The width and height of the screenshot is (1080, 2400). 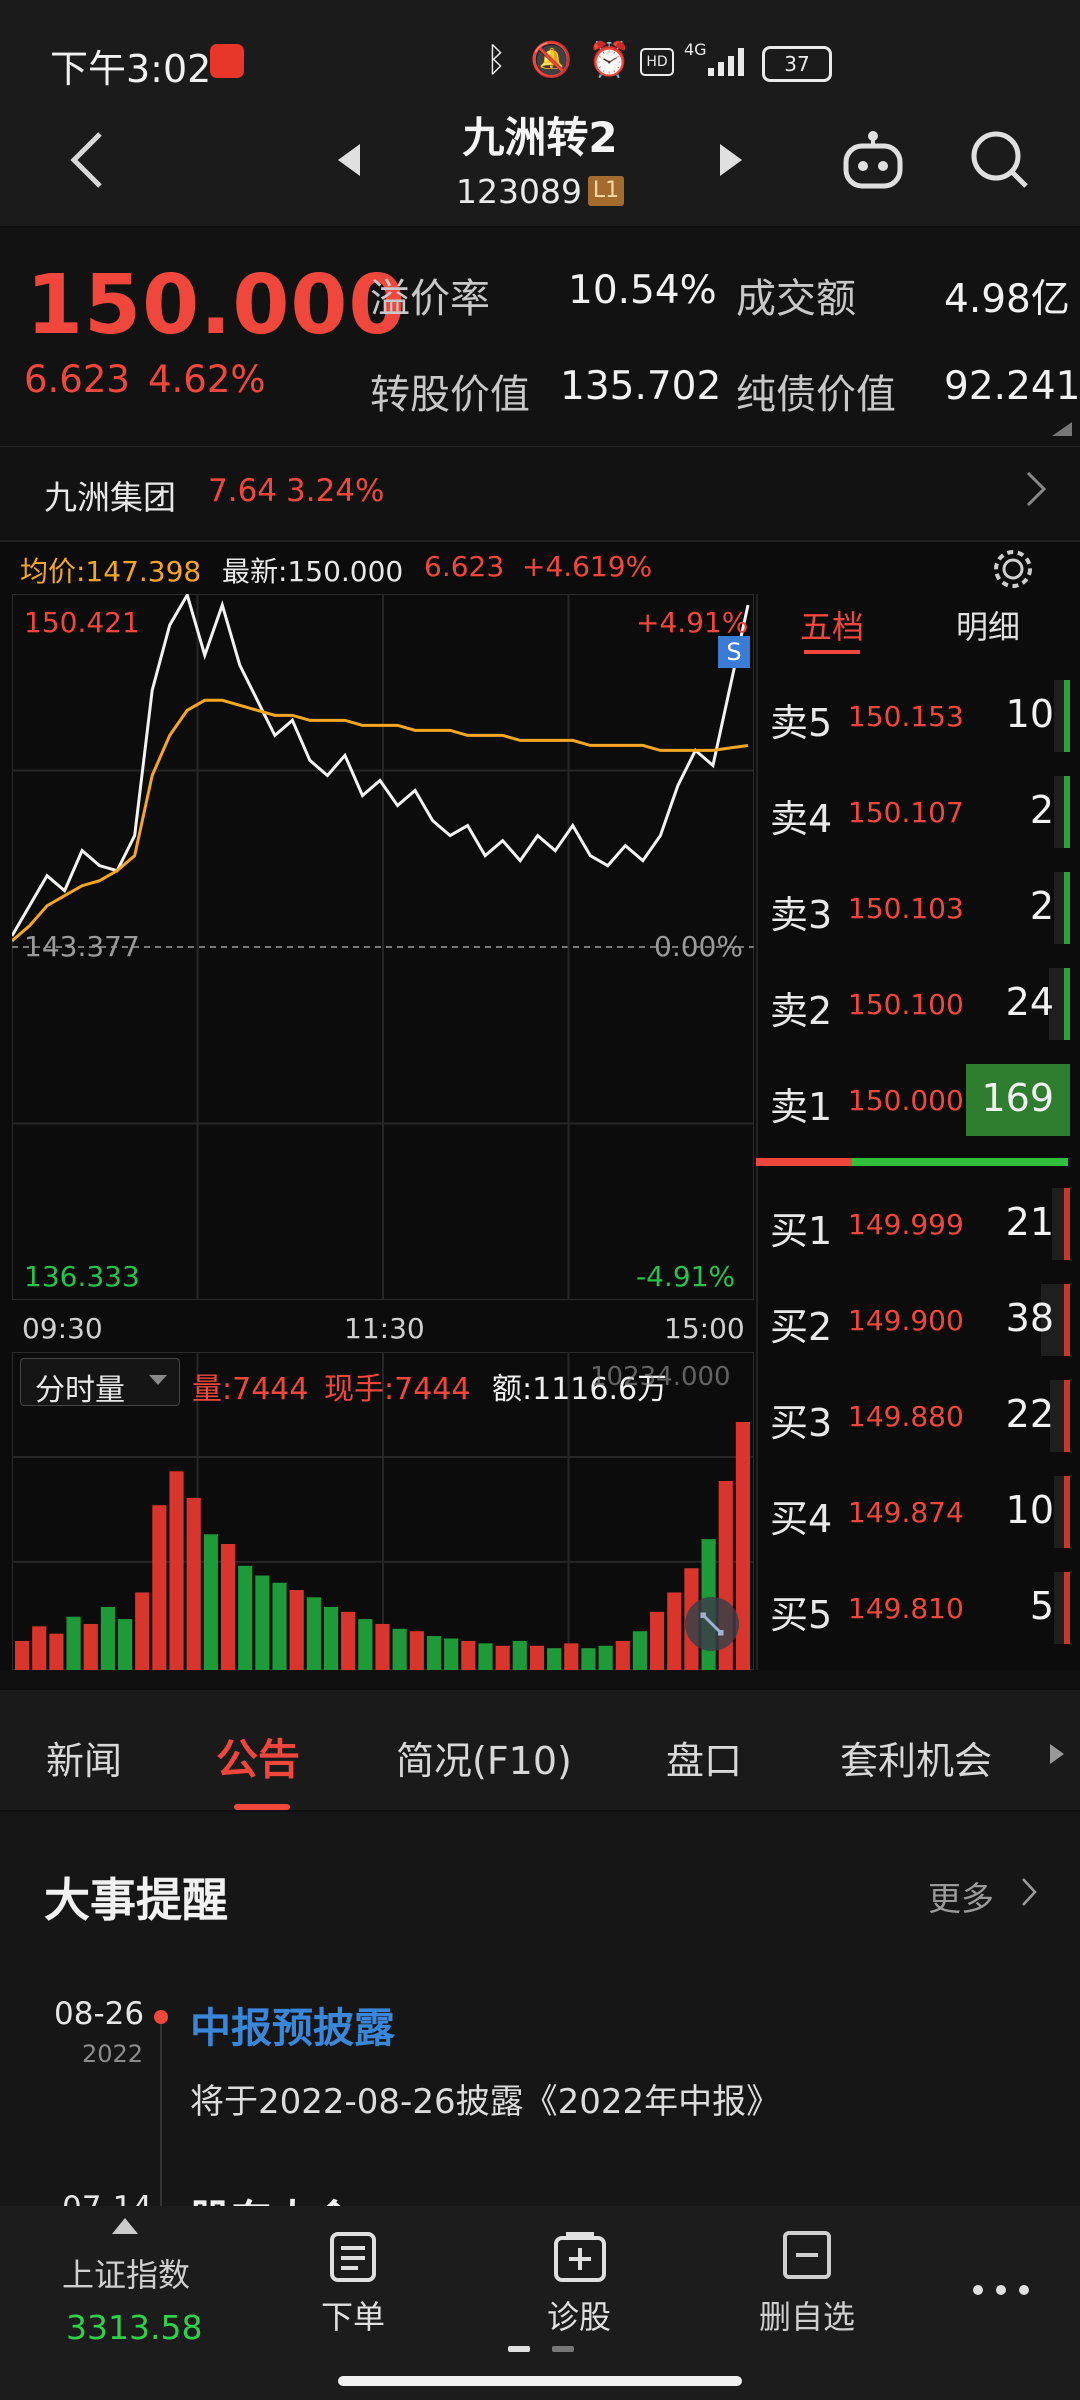 I want to click on timeline-dot, so click(x=161, y=2017).